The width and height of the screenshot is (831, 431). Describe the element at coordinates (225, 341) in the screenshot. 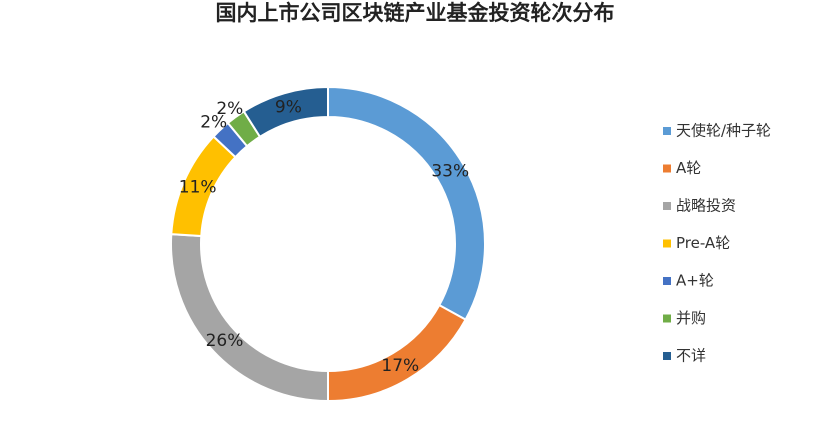

I see `data-label: 26%` at that location.